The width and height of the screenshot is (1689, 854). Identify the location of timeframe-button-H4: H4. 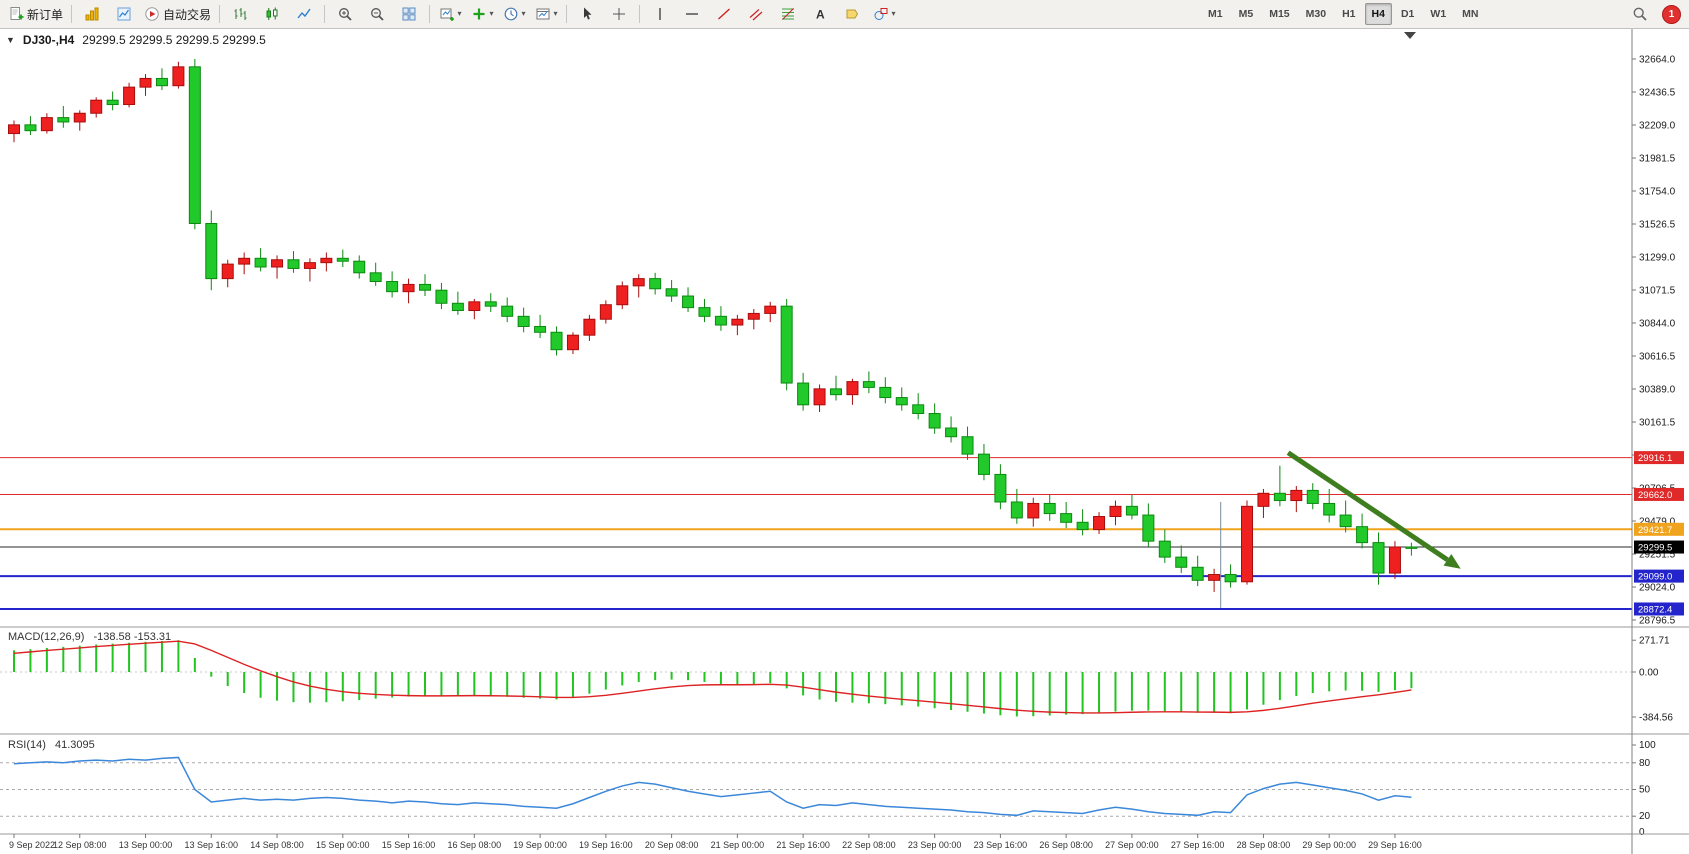
(1378, 14).